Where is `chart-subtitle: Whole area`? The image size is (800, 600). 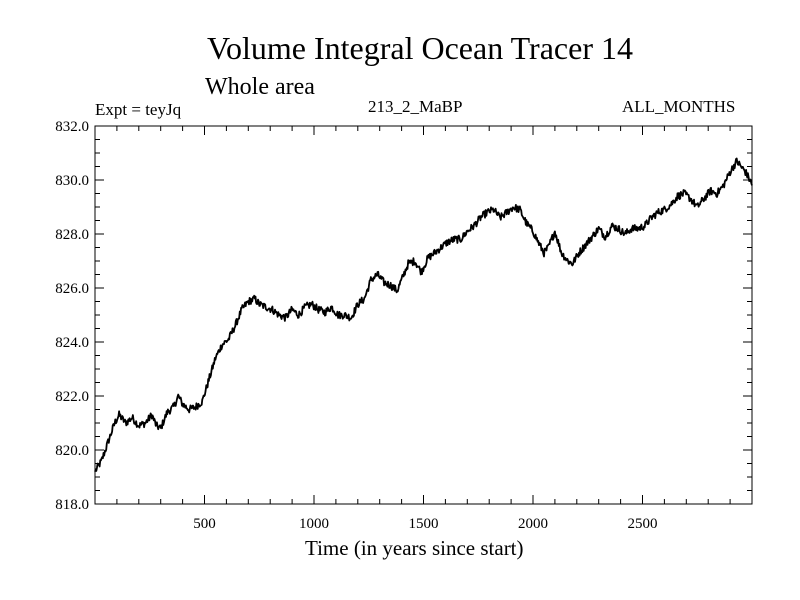 chart-subtitle: Whole area is located at coordinates (260, 87).